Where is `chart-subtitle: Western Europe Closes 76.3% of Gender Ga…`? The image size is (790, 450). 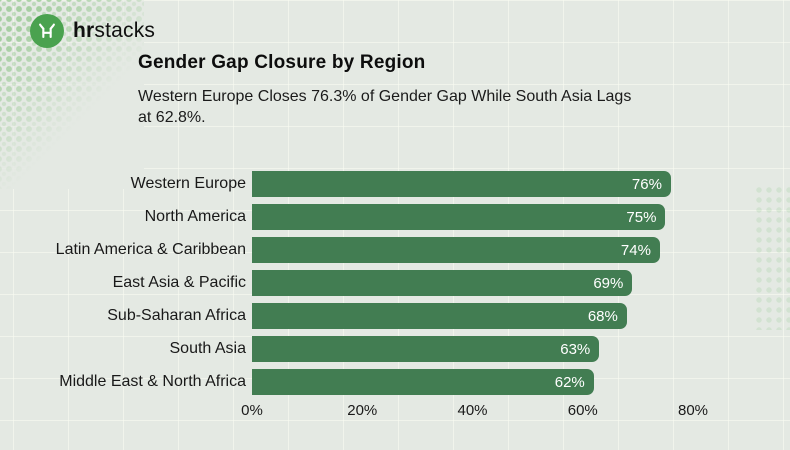
chart-subtitle: Western Europe Closes 76.3% of Gender Ga… is located at coordinates (438, 107).